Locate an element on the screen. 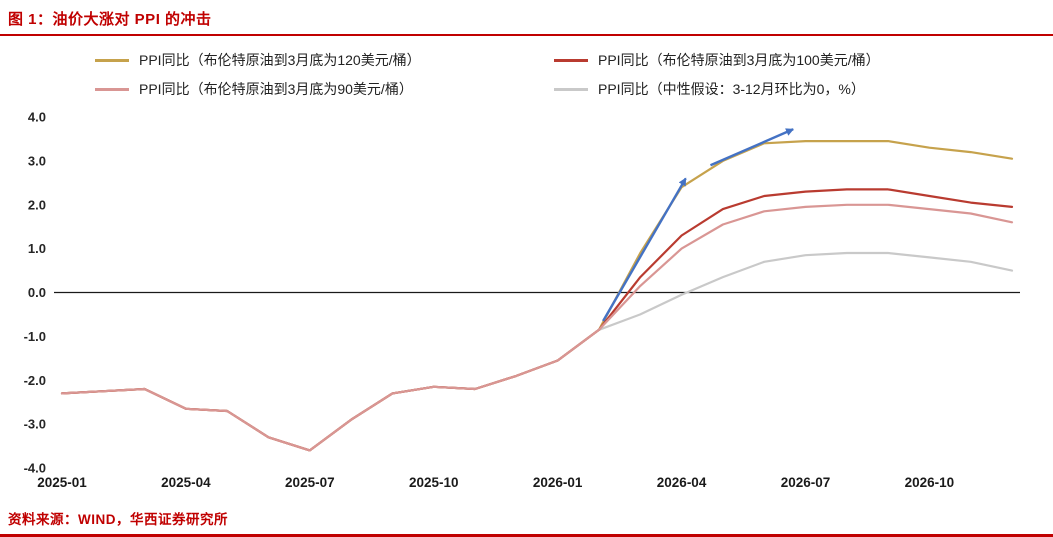 The width and height of the screenshot is (1053, 537). x-tick-label: 2026-10 is located at coordinates (930, 482).